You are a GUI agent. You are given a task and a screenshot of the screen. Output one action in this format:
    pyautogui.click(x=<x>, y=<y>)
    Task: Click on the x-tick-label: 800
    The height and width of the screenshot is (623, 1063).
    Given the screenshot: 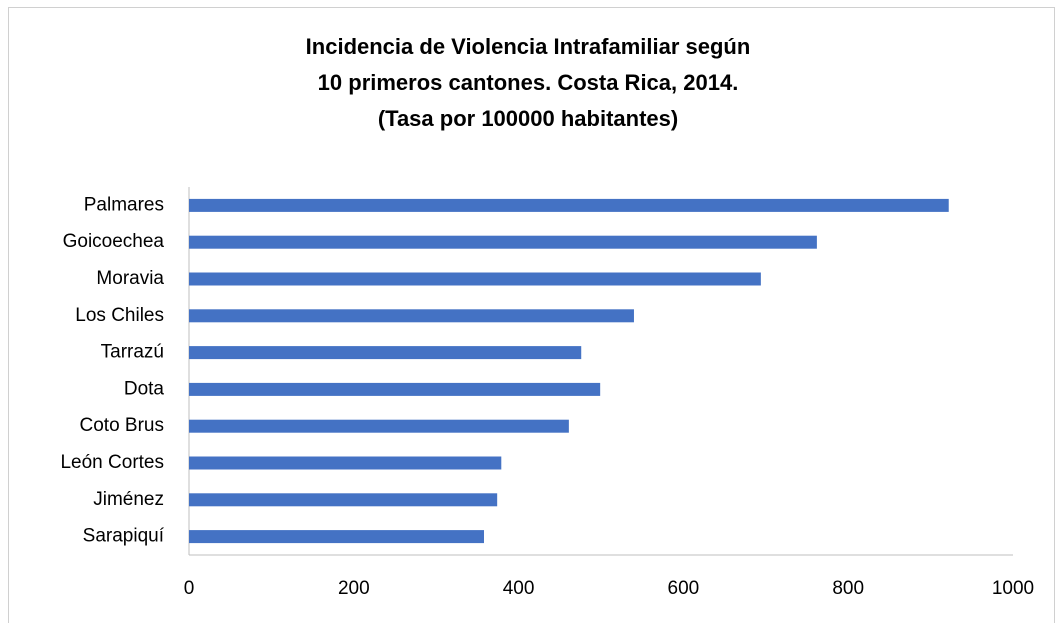 What is the action you would take?
    pyautogui.click(x=848, y=588)
    